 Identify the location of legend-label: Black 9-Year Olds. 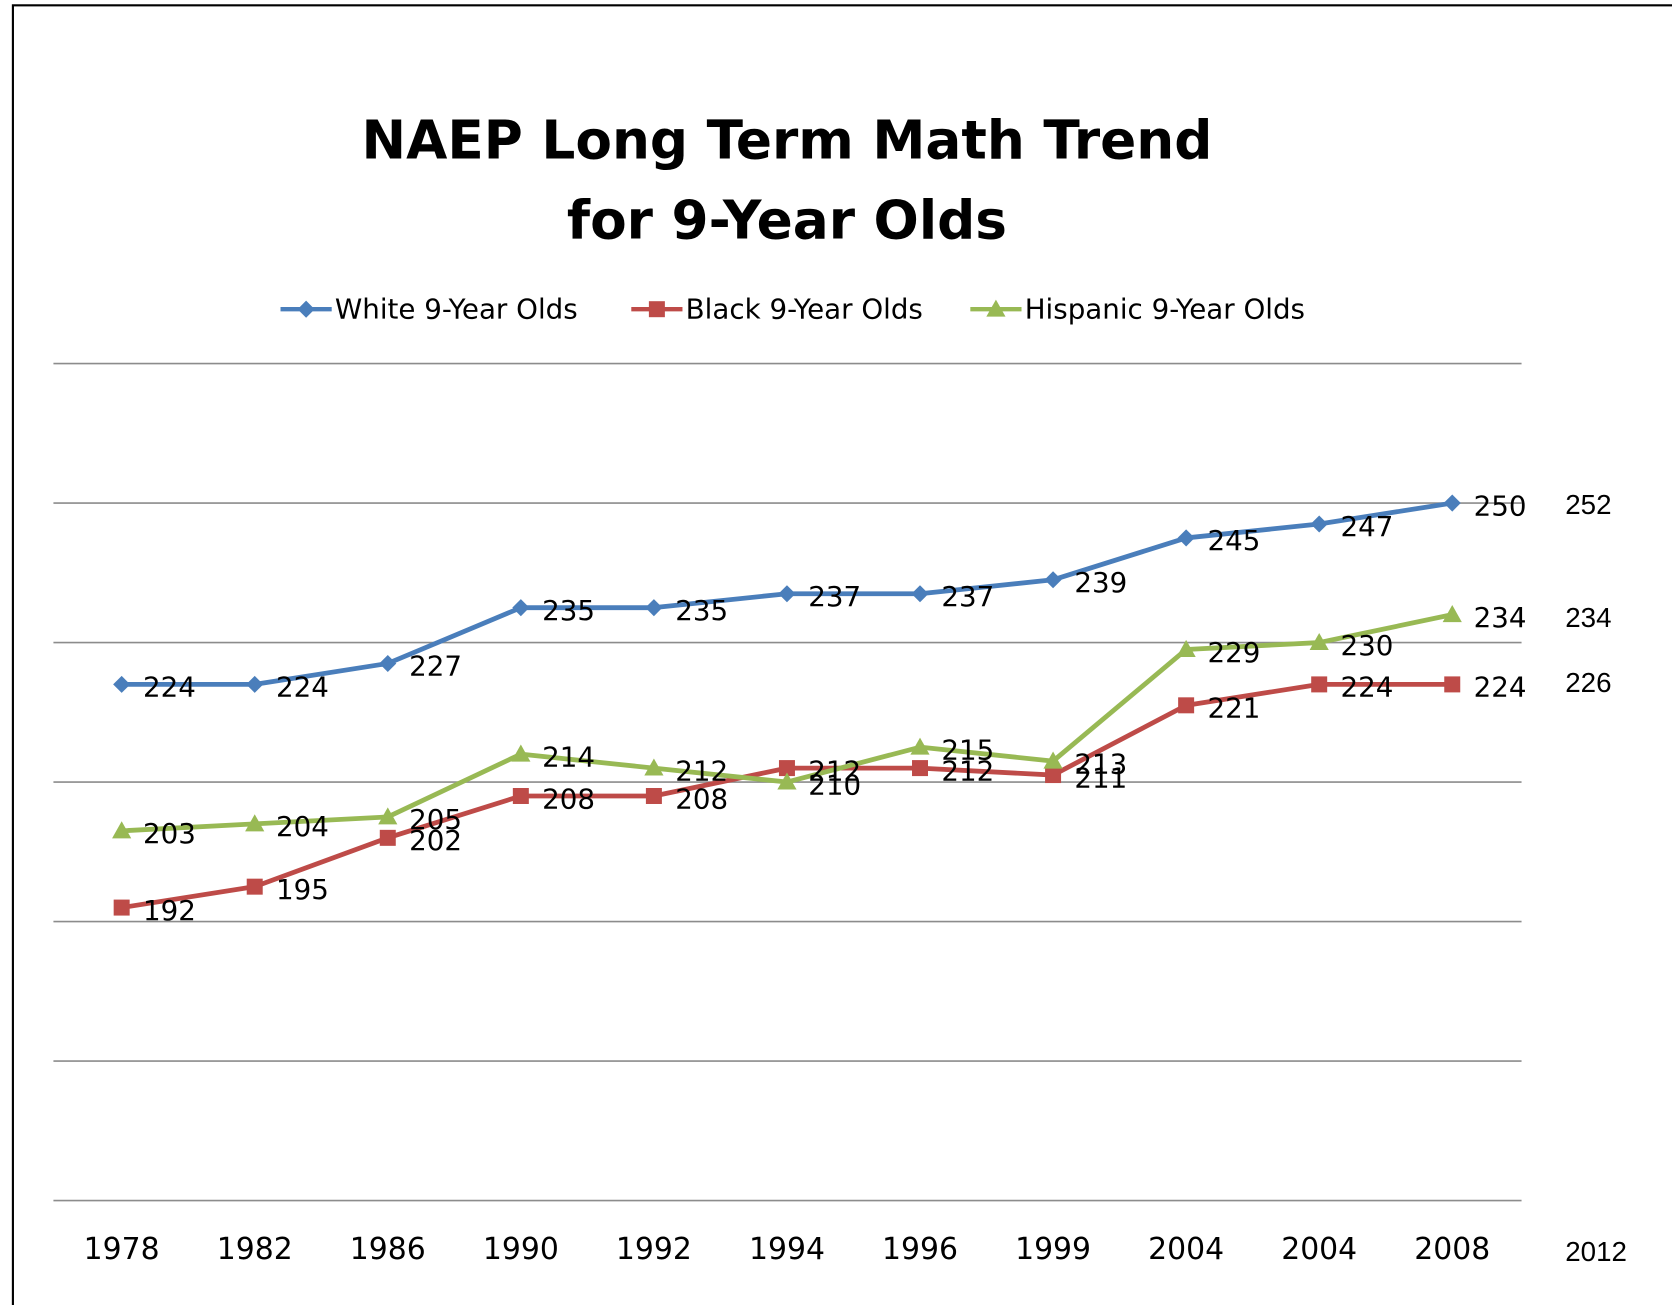
(804, 308).